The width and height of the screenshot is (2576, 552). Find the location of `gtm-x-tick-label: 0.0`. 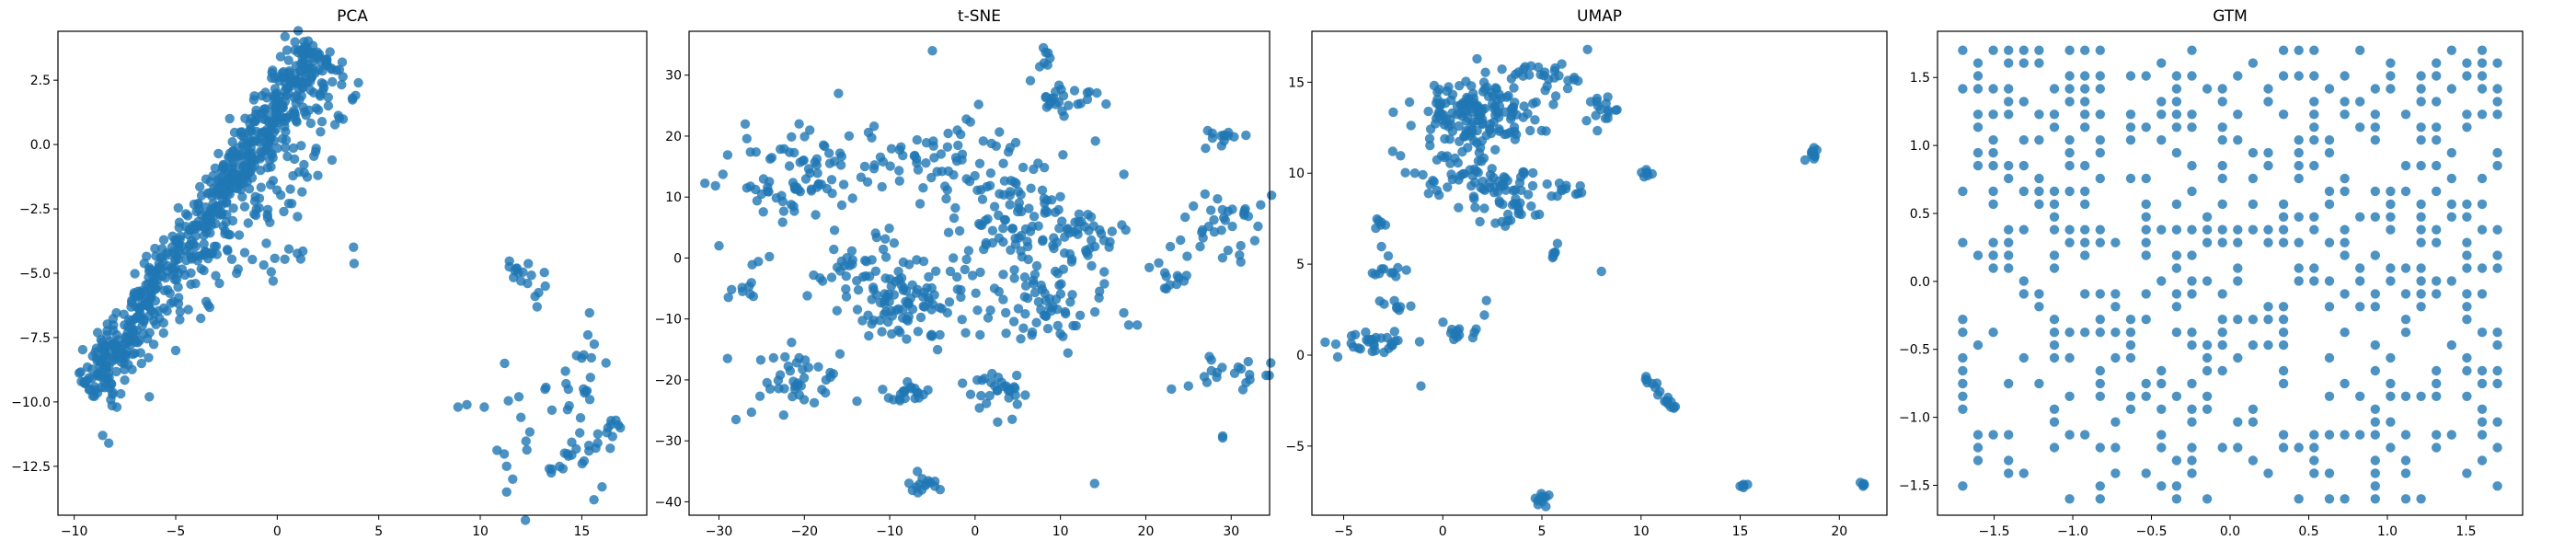

gtm-x-tick-label: 0.0 is located at coordinates (2230, 531).